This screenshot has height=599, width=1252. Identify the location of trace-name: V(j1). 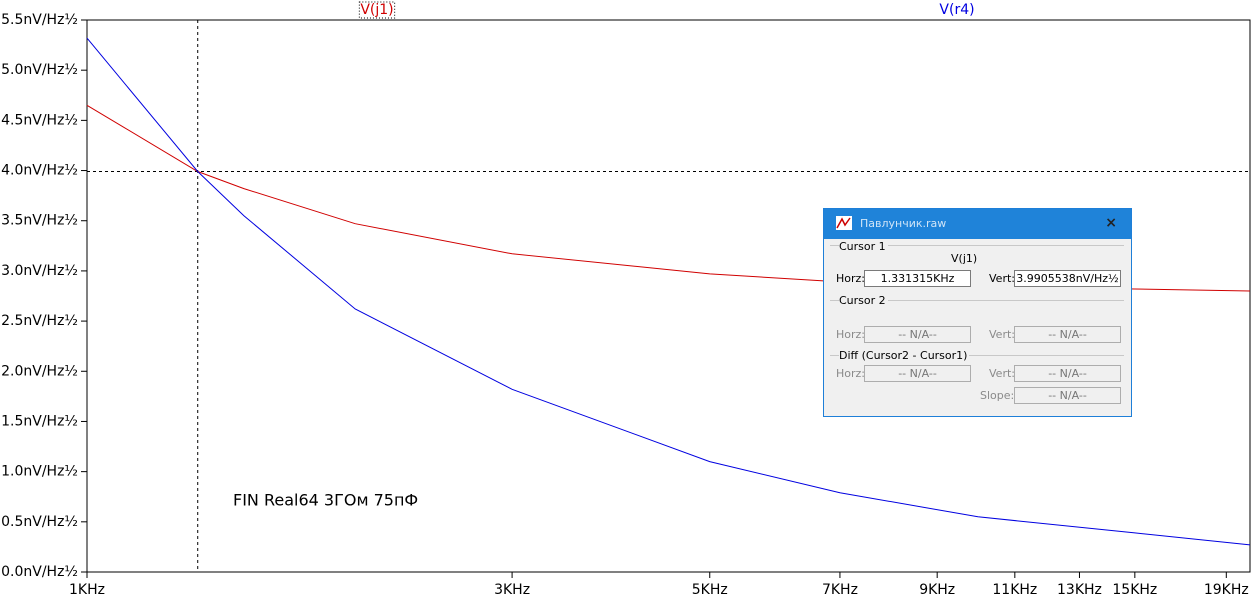
(964, 258).